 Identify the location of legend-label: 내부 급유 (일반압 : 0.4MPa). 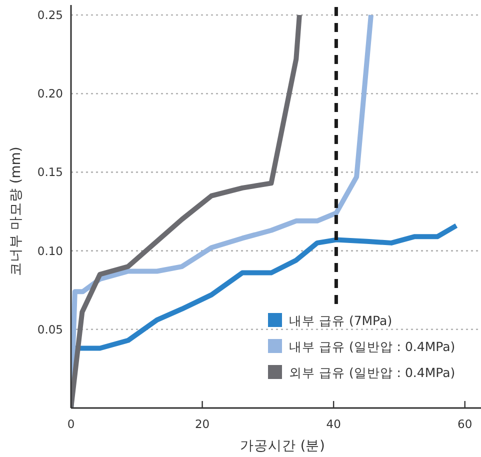
(372, 346).